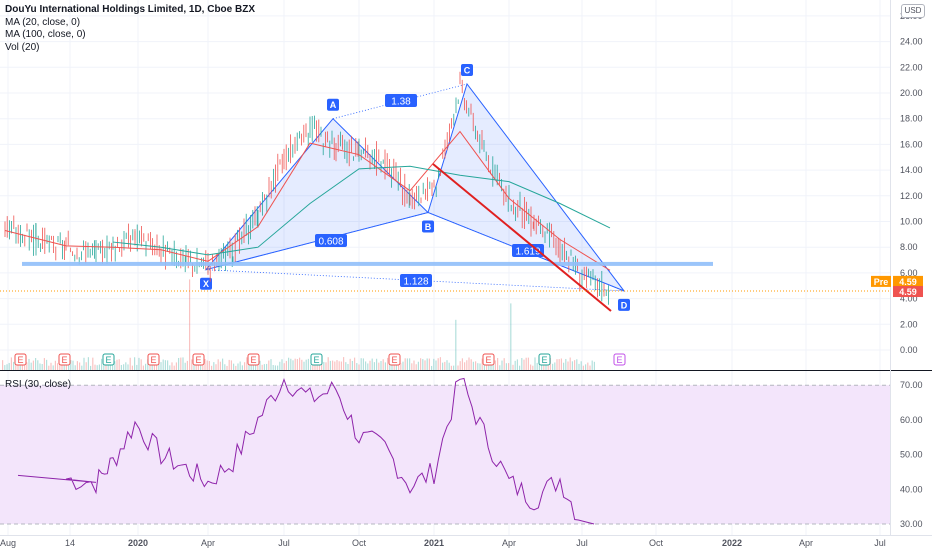  I want to click on ratio-label: 1.128, so click(415, 282).